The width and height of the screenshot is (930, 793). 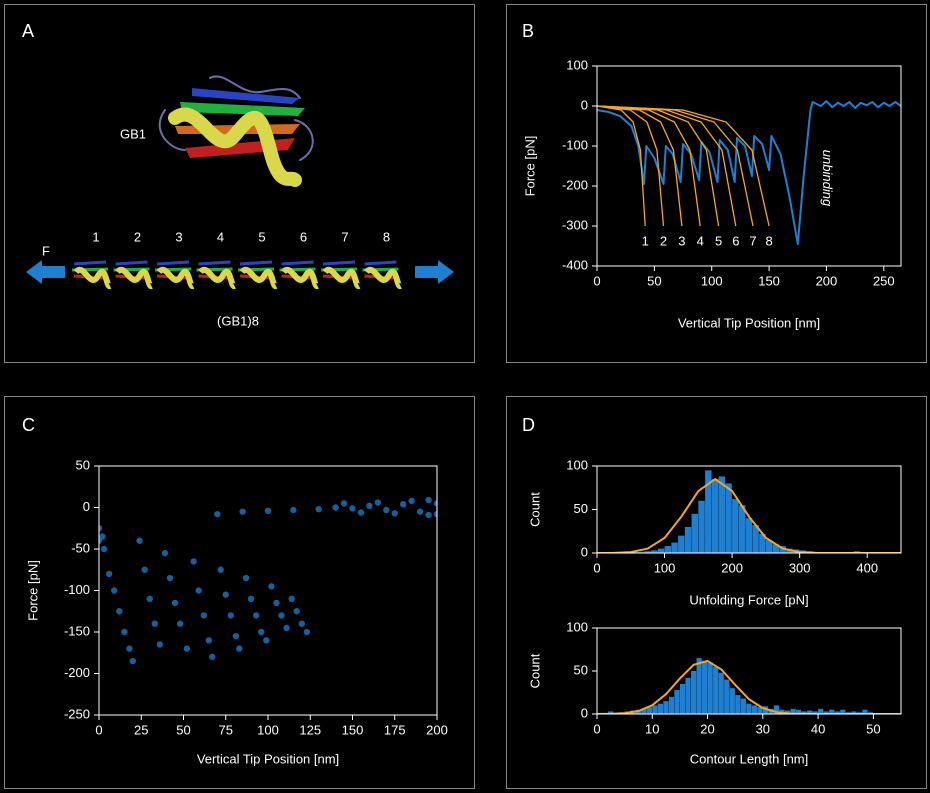 What do you see at coordinates (268, 758) in the screenshot?
I see `x-axis-label: Vertical Tip Position [nm]` at bounding box center [268, 758].